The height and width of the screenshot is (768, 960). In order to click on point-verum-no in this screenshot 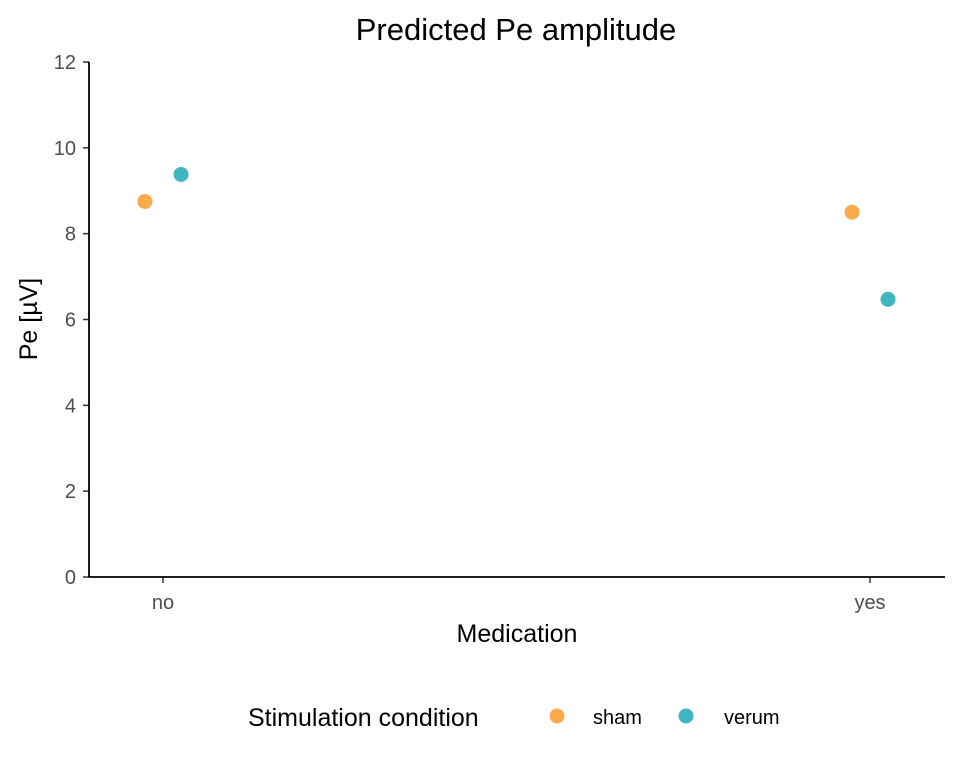, I will do `click(181, 174)`.